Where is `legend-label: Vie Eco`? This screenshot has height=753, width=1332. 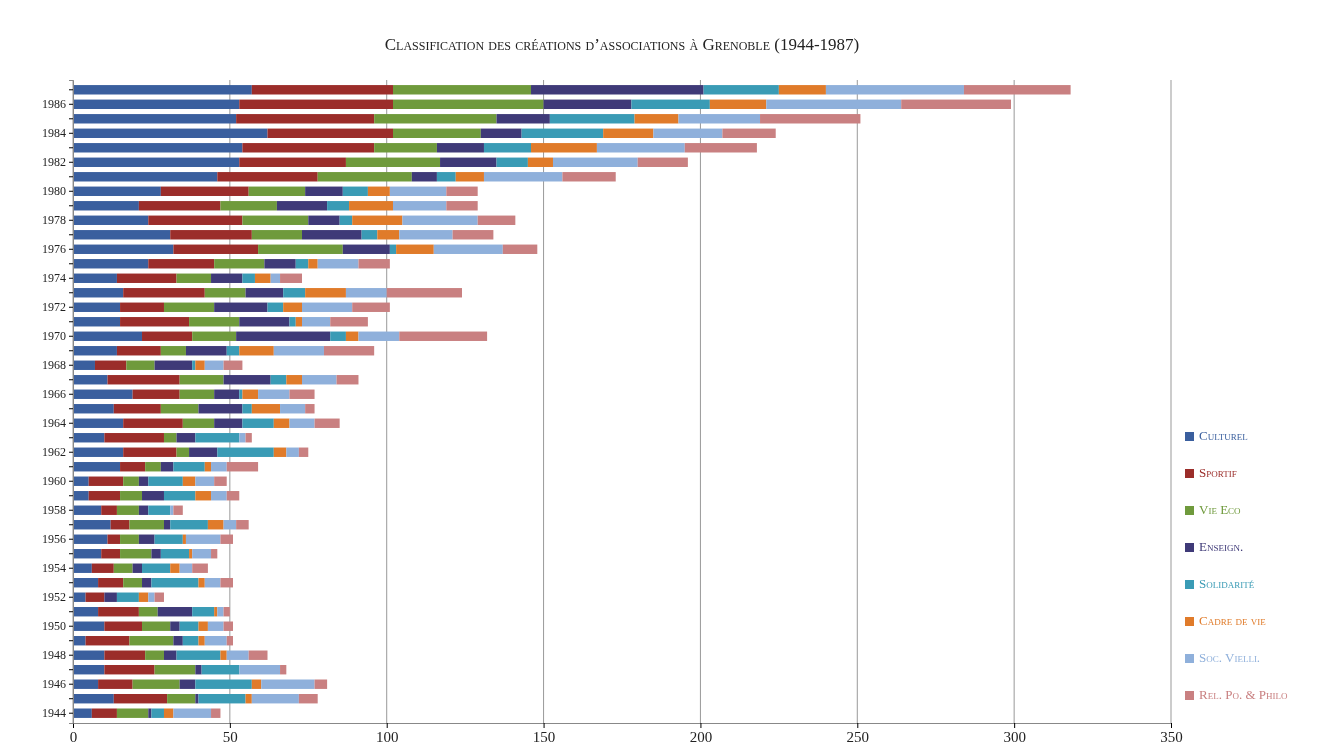
legend-label: Vie Eco is located at coordinates (1220, 509).